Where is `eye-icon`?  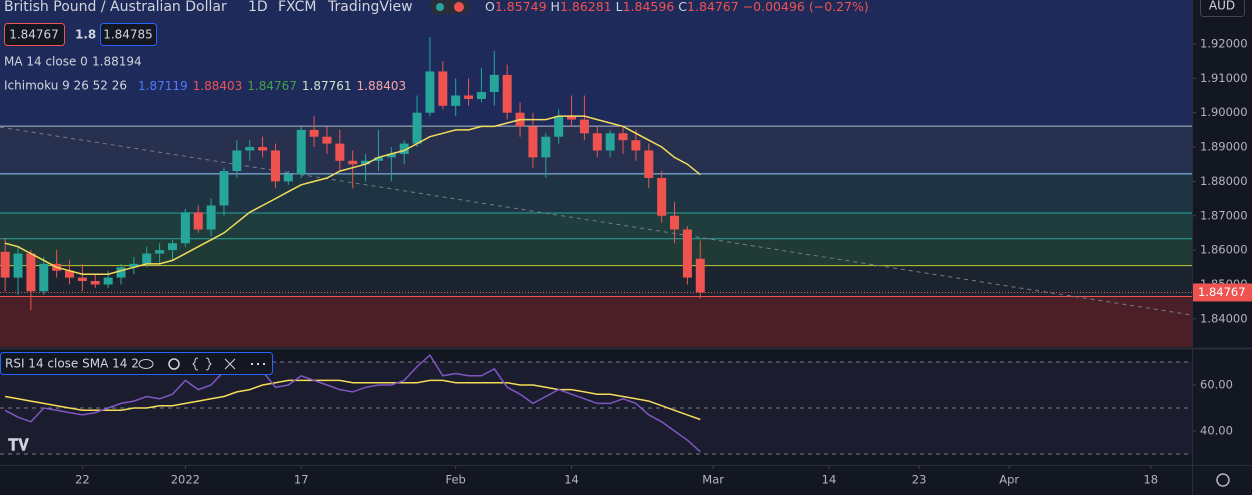 eye-icon is located at coordinates (146, 364).